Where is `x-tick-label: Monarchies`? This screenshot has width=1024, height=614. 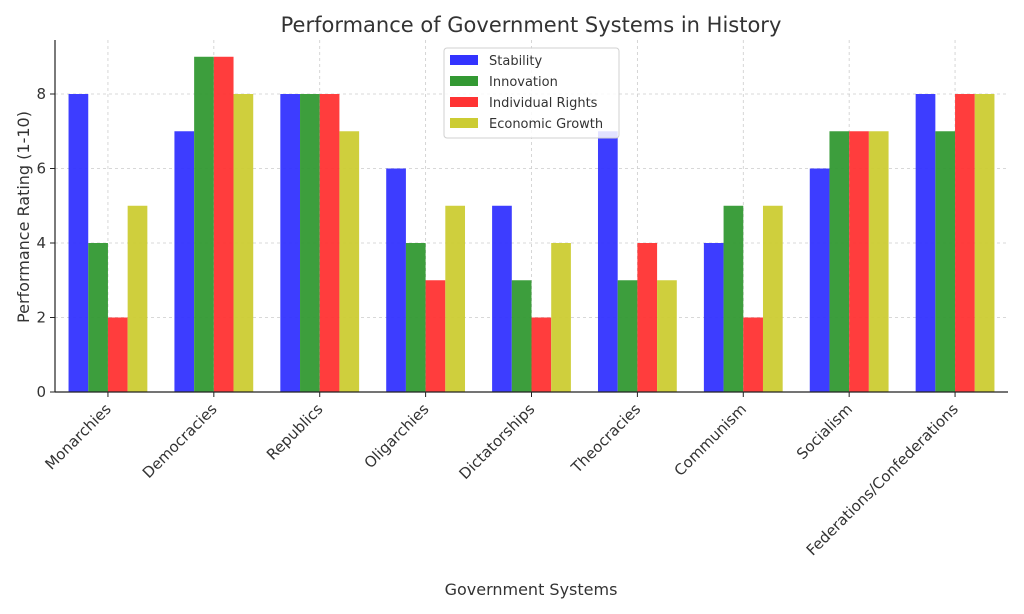
x-tick-label: Monarchies is located at coordinates (77, 436).